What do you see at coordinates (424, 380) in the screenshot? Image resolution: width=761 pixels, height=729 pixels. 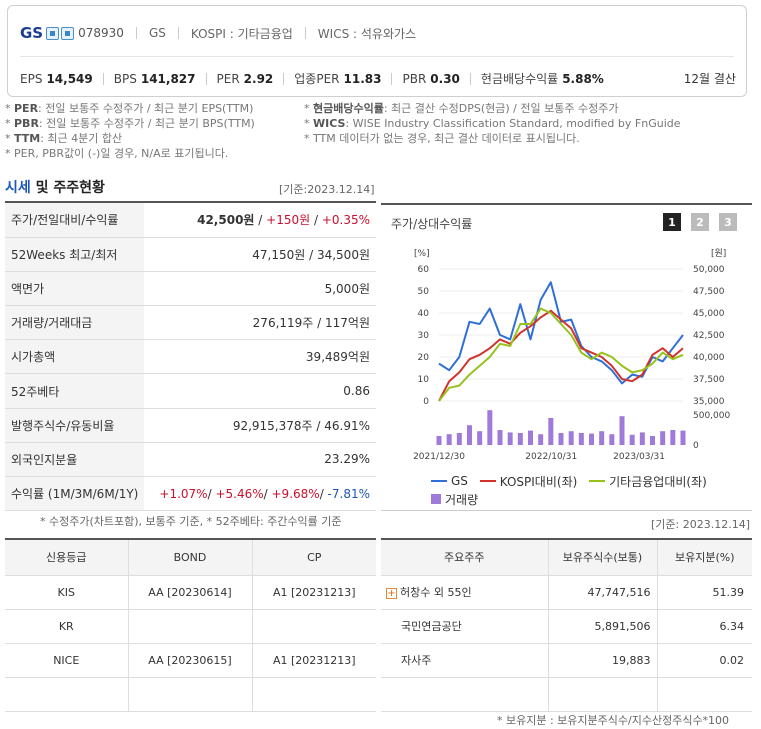 I see `y-left-tick-label: 10` at bounding box center [424, 380].